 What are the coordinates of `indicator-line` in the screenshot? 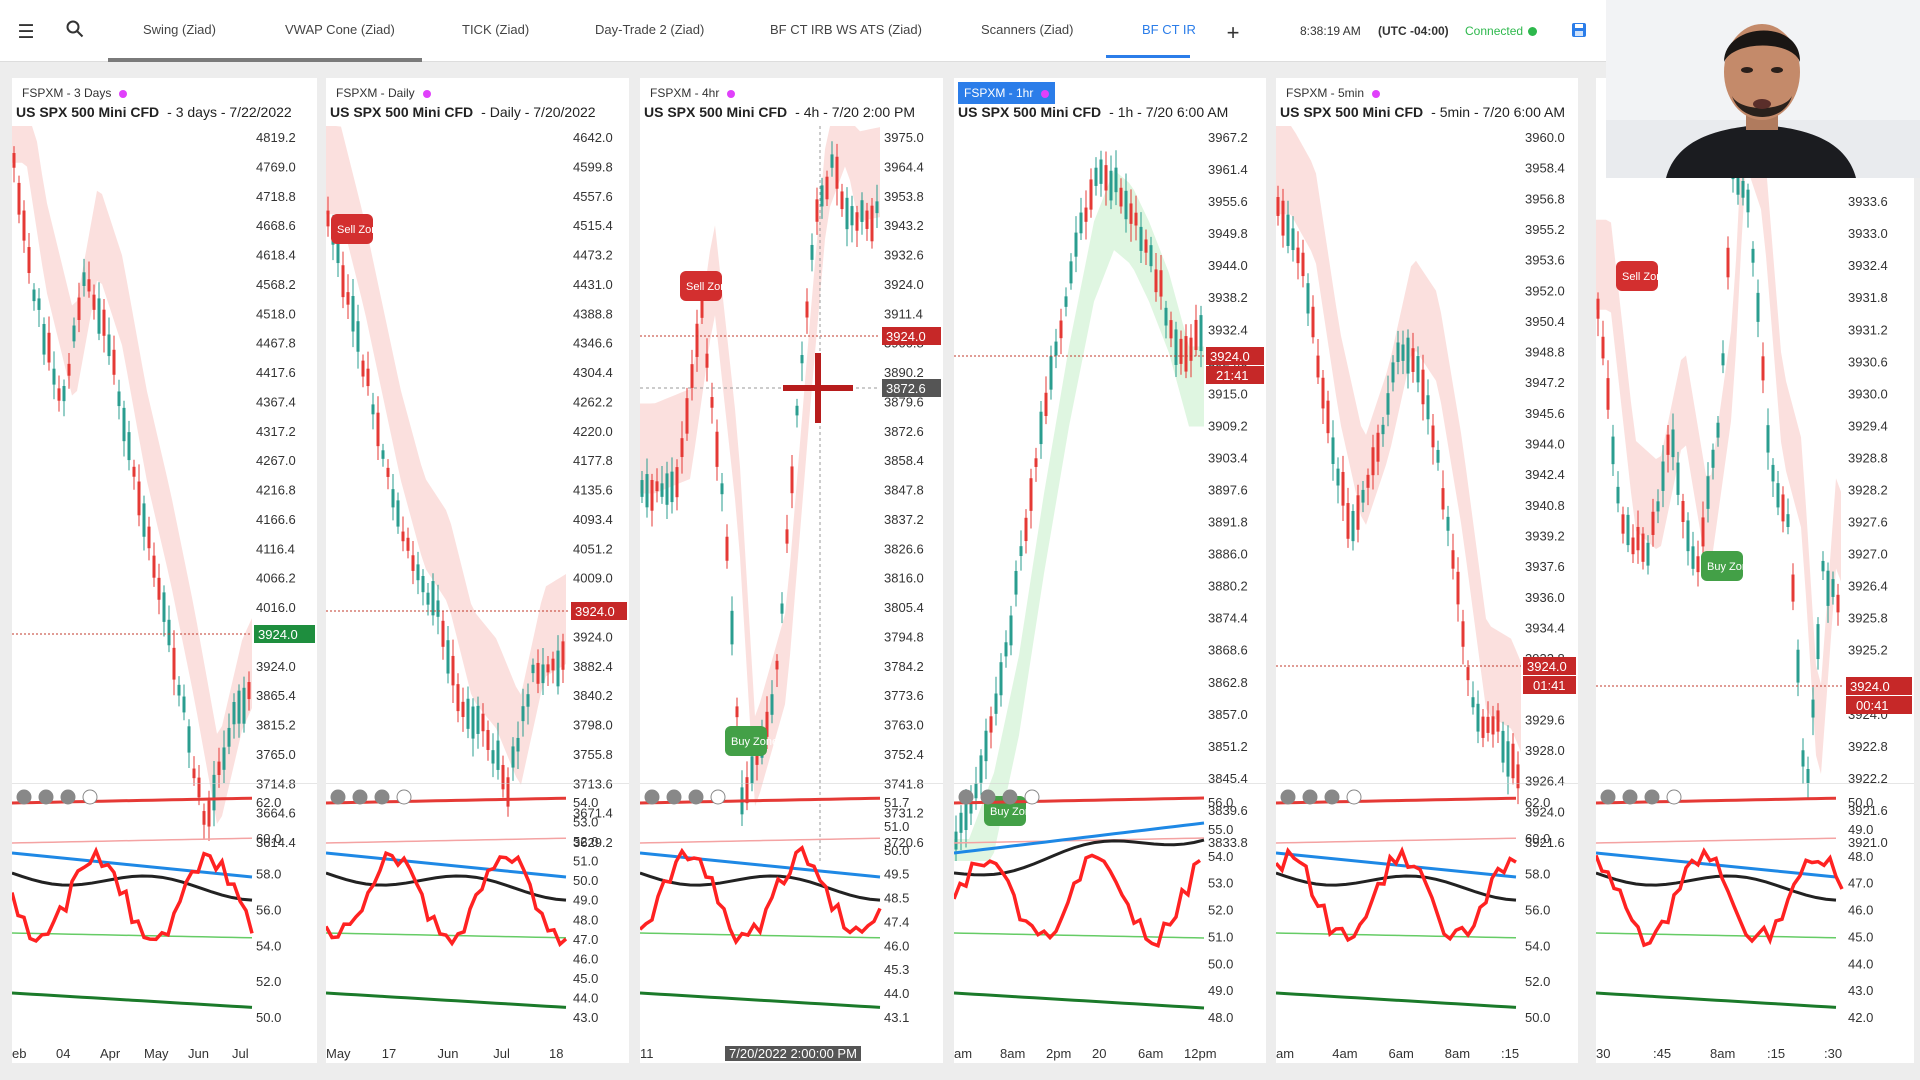 It's located at (132, 886).